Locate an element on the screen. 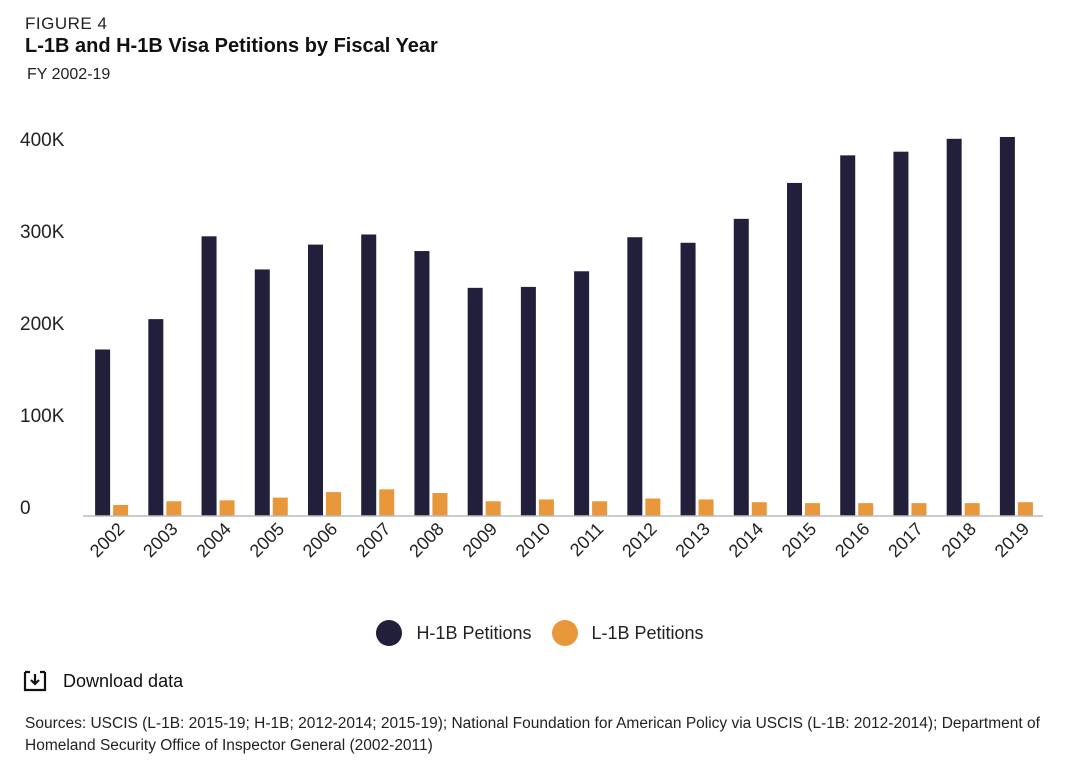  y-tick-label: 0 is located at coordinates (25, 508).